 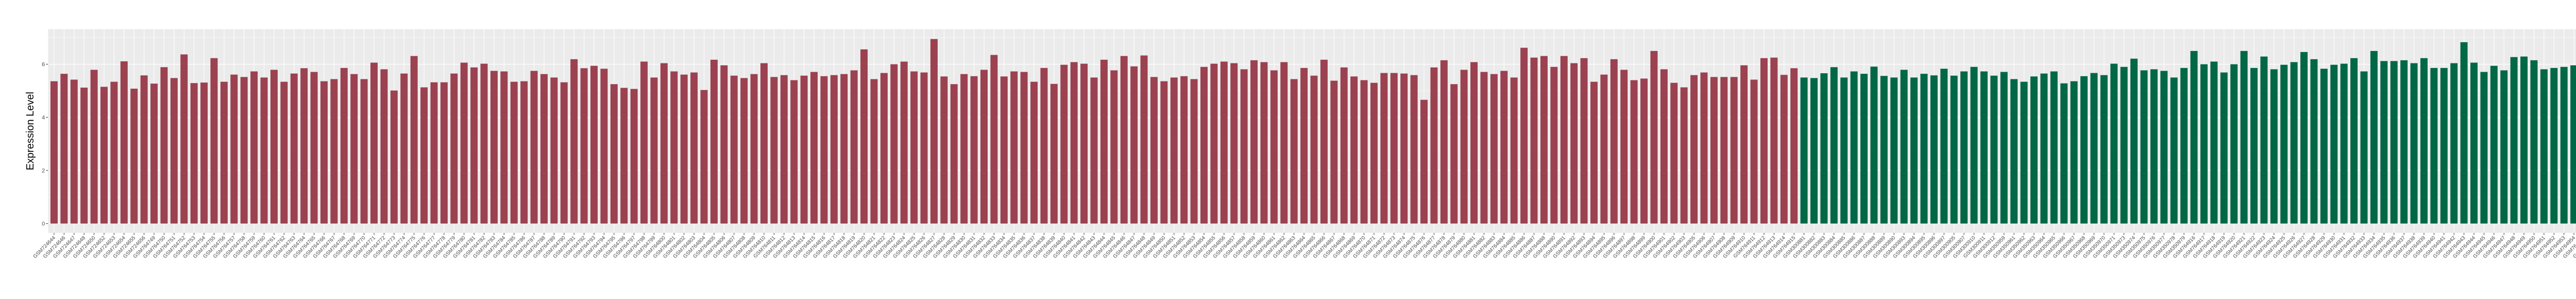 I want to click on bar-GSM764871, so click(x=1374, y=153).